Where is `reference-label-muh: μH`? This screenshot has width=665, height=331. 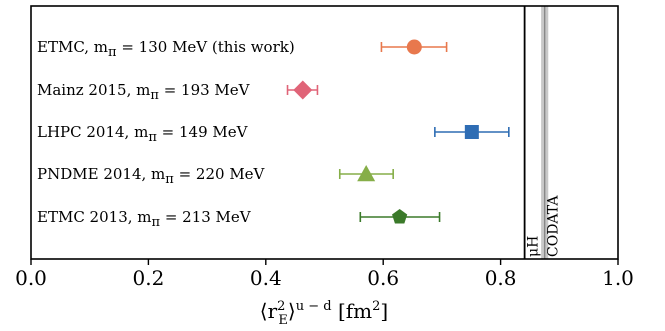
reference-label-muh: μH is located at coordinates (534, 246).